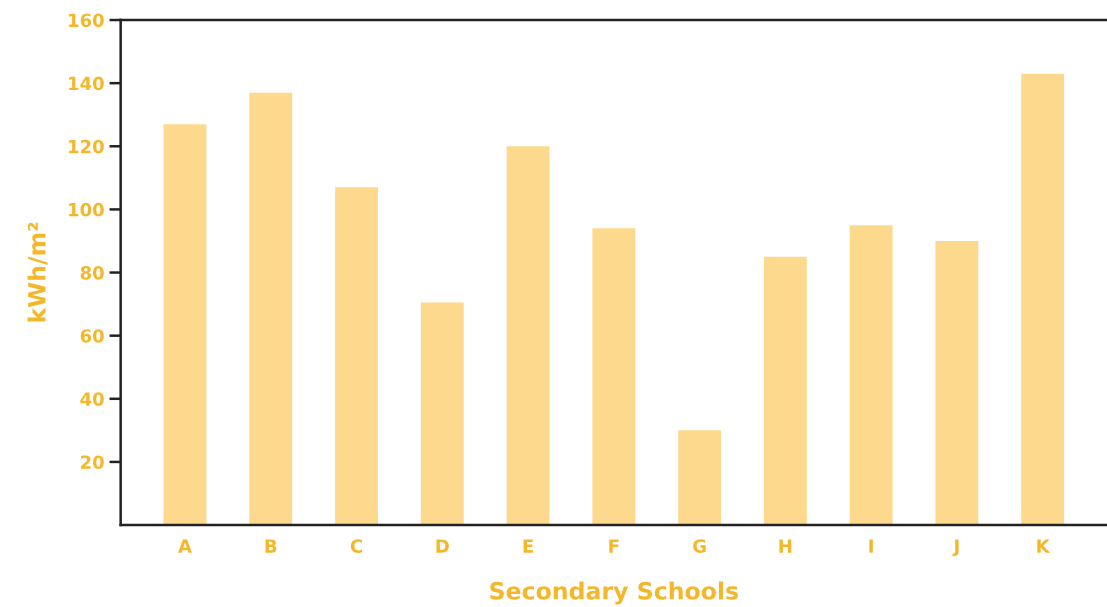 The image size is (1107, 607). Describe the element at coordinates (785, 546) in the screenshot. I see `x-tick-label: H` at that location.